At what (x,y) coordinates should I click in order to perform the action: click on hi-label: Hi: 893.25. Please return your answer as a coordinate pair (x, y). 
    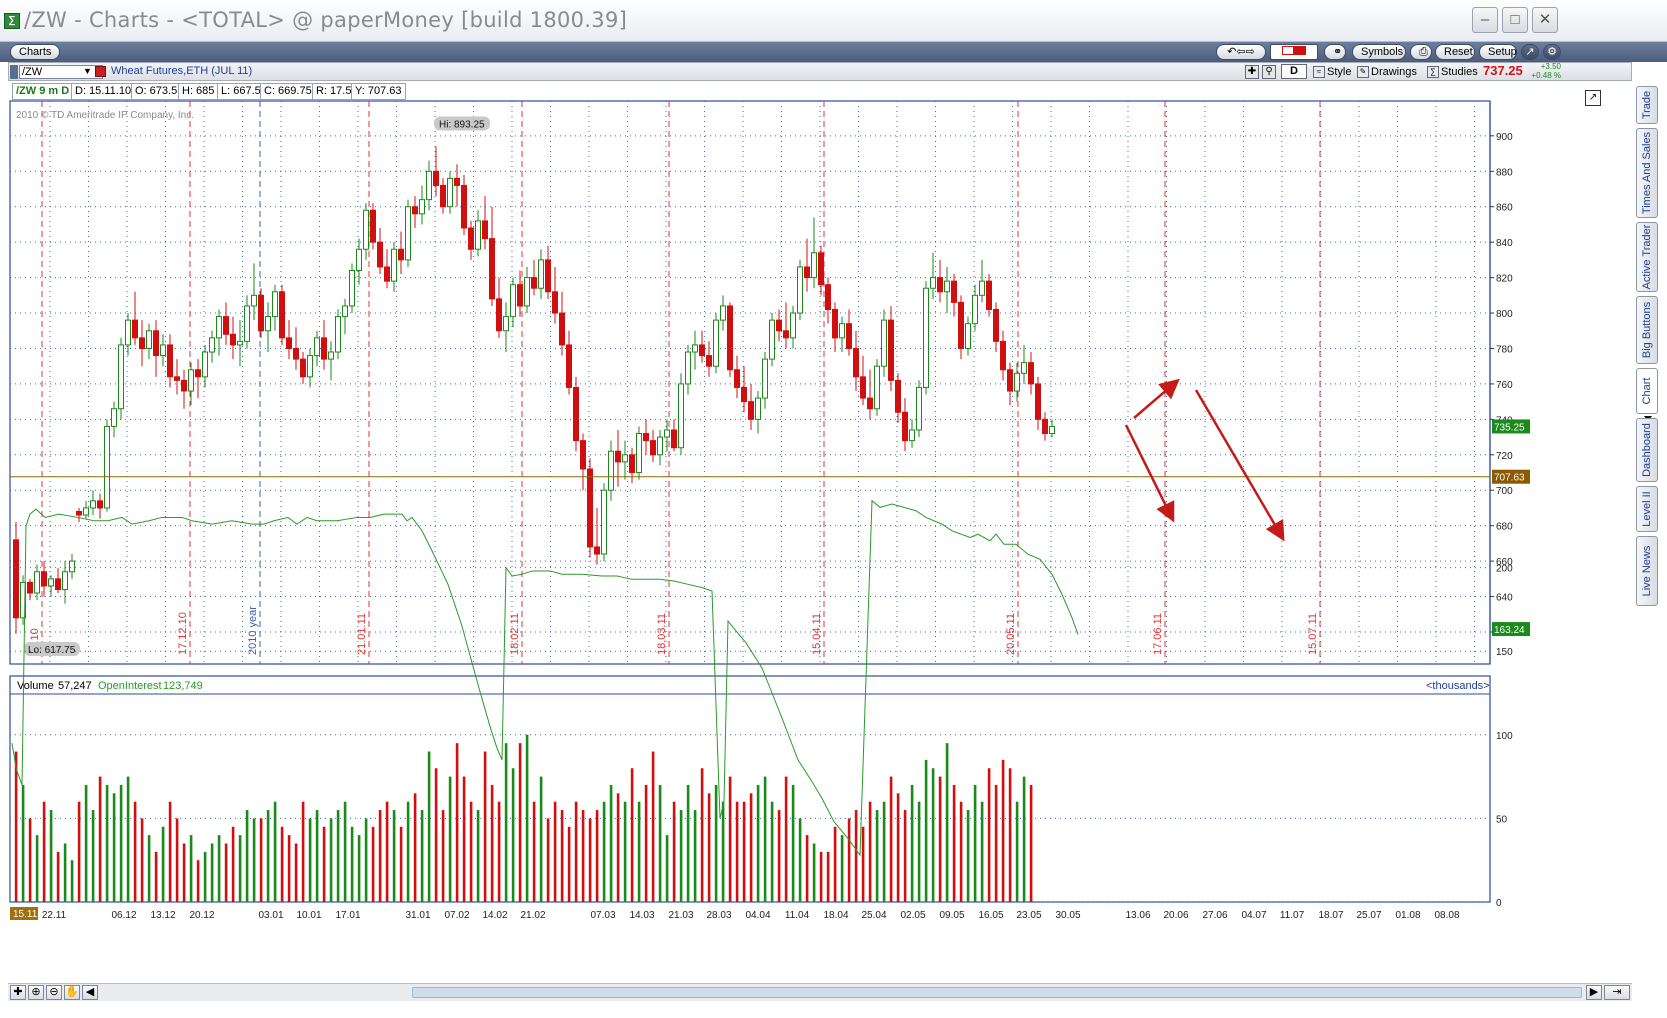
    Looking at the image, I should click on (462, 124).